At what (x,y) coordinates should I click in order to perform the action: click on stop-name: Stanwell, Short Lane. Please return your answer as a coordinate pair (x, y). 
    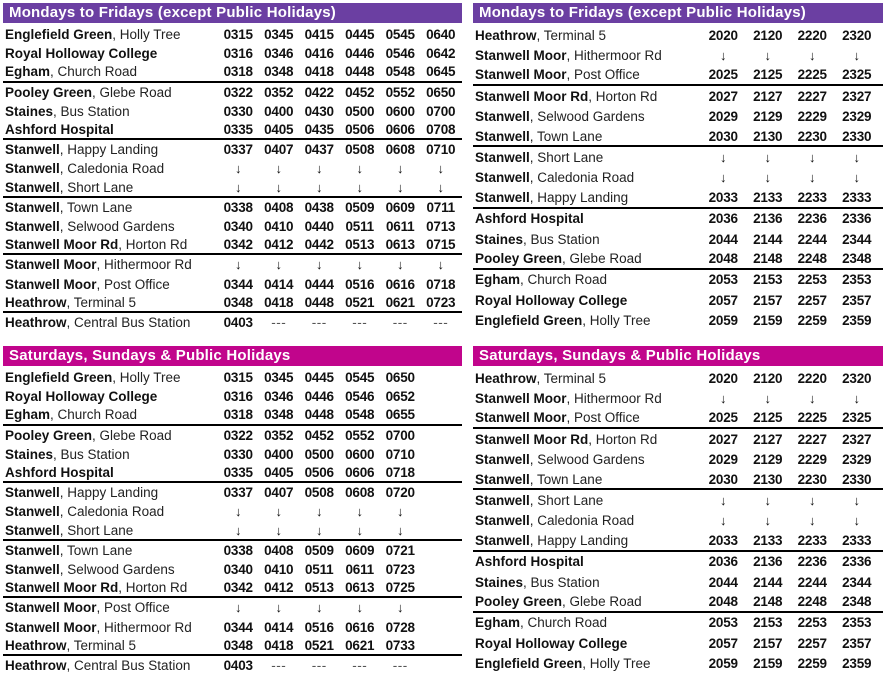
    Looking at the image, I should click on (110, 530).